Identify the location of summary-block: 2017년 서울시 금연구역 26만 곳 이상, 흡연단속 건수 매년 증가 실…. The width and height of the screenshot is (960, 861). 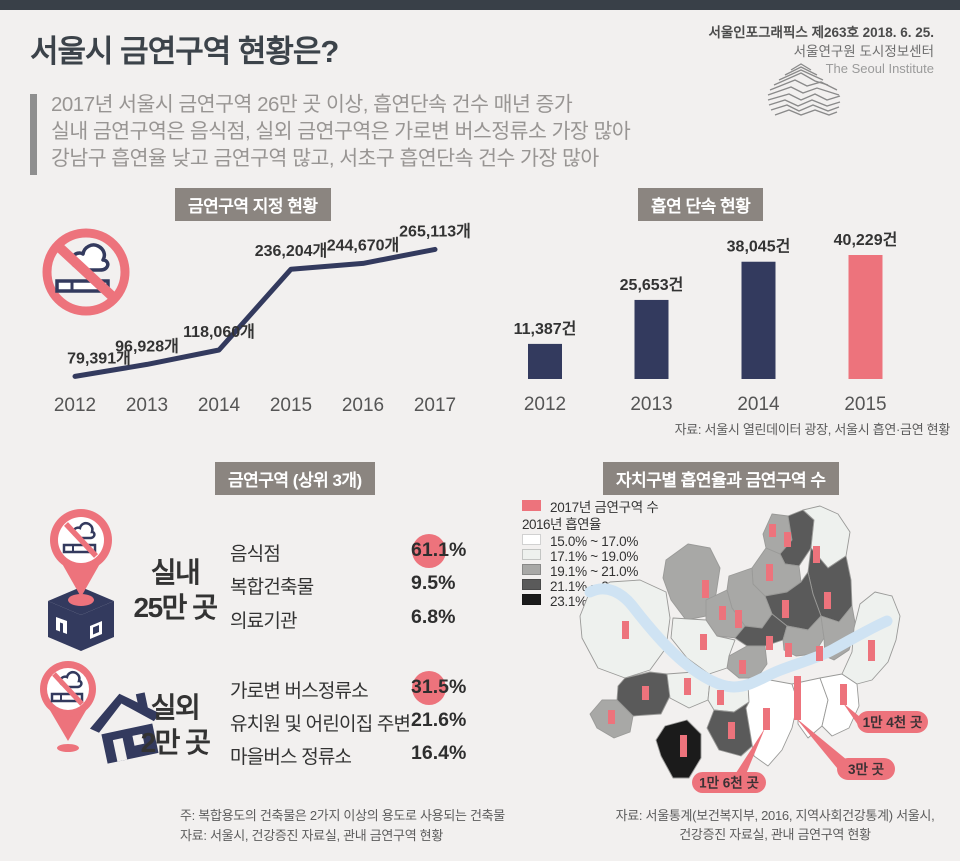
(330, 134).